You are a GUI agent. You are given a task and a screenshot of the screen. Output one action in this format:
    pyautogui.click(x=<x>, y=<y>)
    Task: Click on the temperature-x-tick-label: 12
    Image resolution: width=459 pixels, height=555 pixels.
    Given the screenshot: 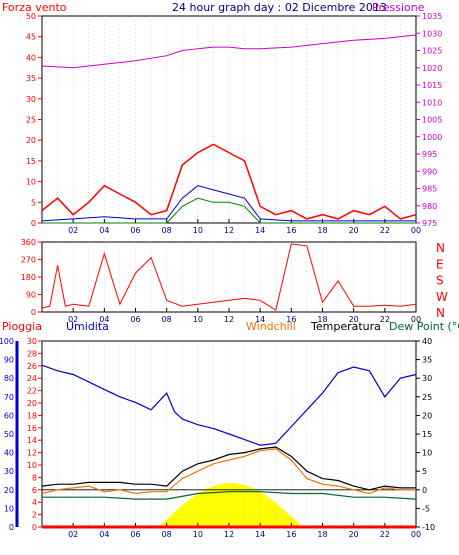 What is the action you would take?
    pyautogui.click(x=229, y=534)
    